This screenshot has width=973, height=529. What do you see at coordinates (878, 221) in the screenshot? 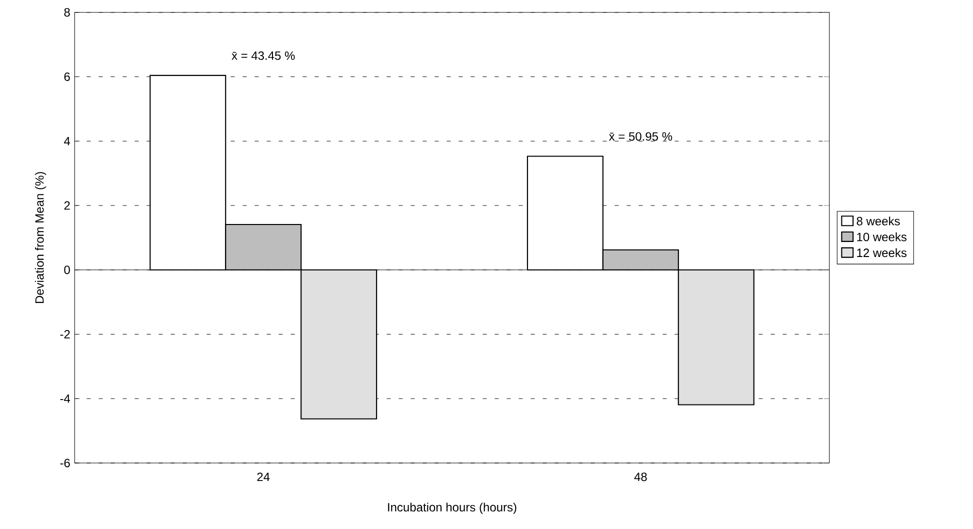
I see `legend-label: 8 weeks` at bounding box center [878, 221].